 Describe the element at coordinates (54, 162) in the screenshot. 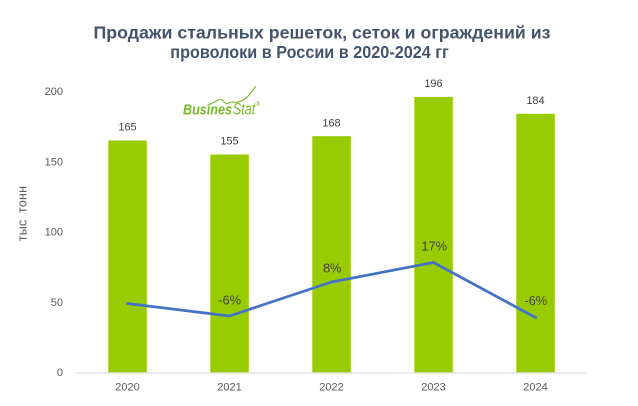

I see `svg-text: 150` at that location.